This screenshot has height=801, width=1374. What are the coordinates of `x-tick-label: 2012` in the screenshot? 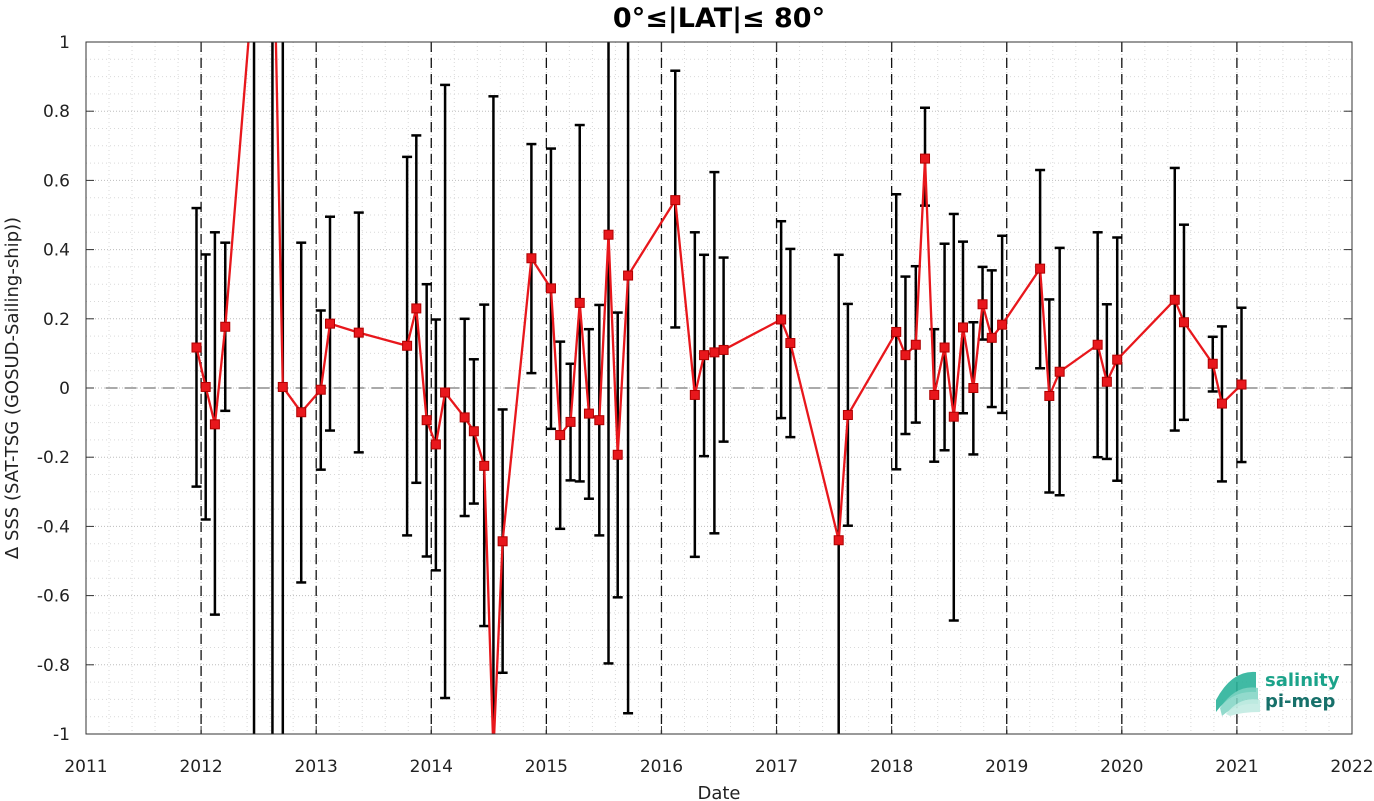 It's located at (200, 767).